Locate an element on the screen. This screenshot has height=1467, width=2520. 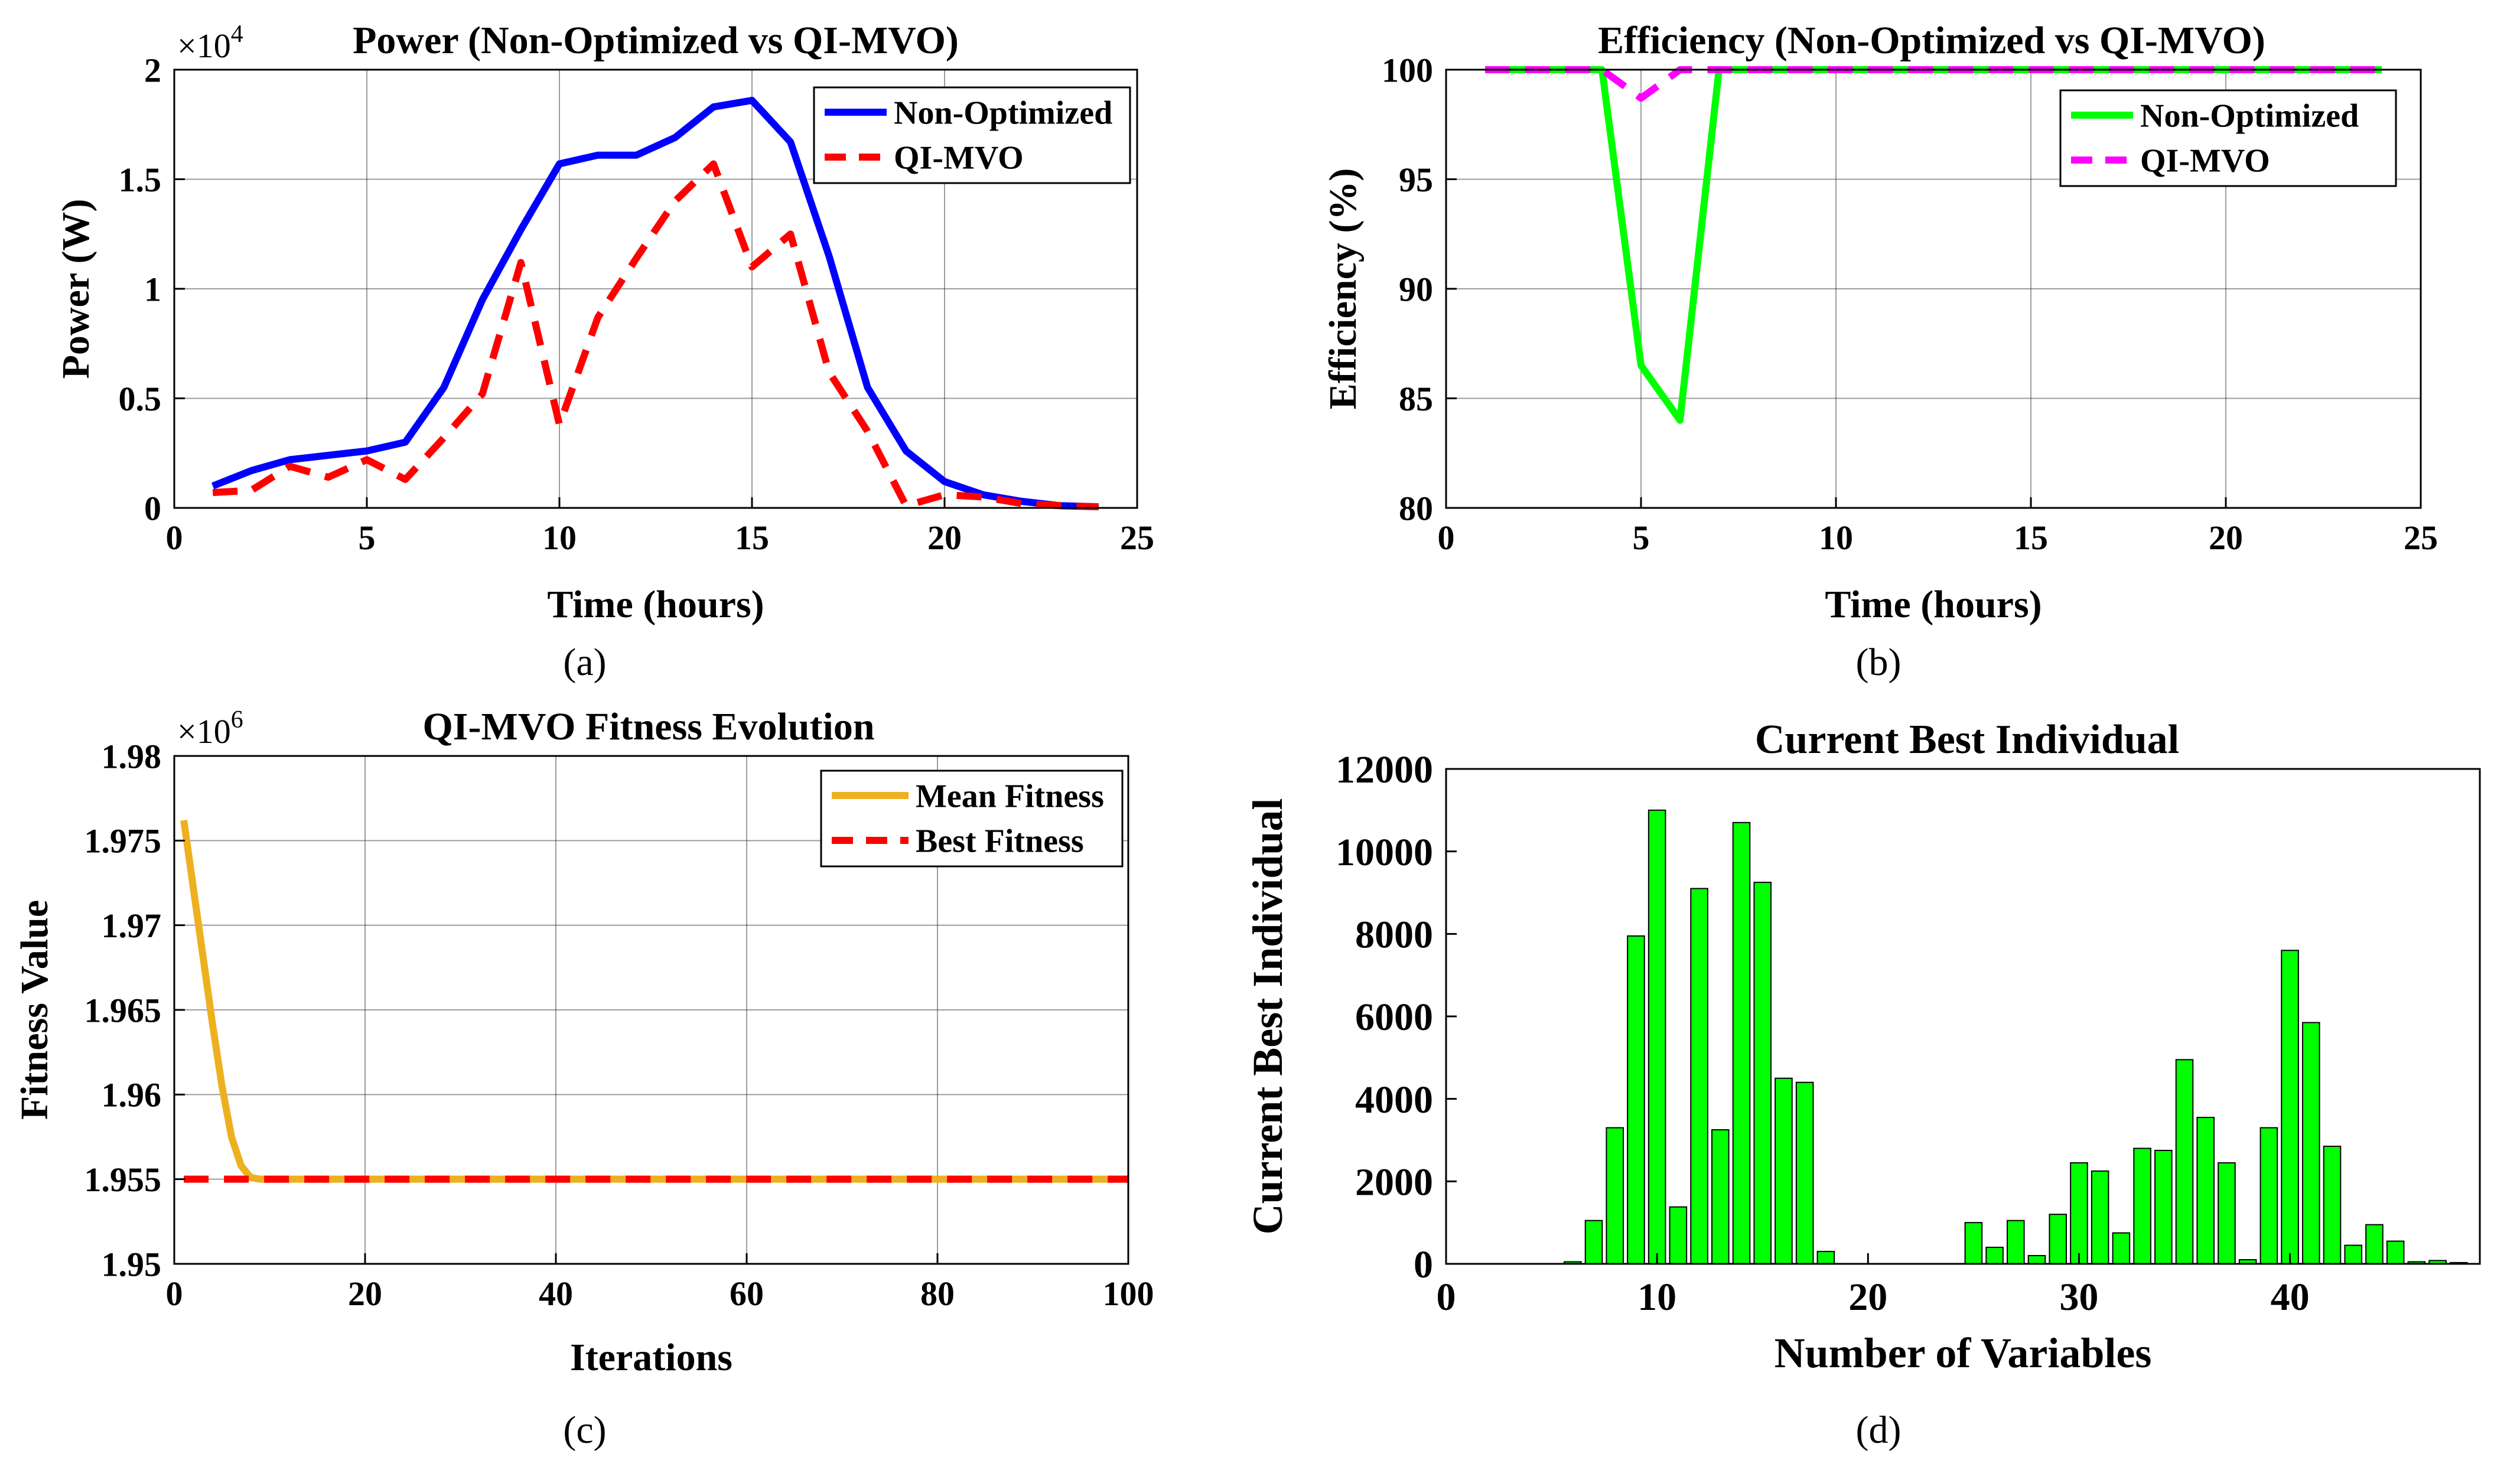
c-legend-label-1: Best Fitness is located at coordinates (1000, 841).